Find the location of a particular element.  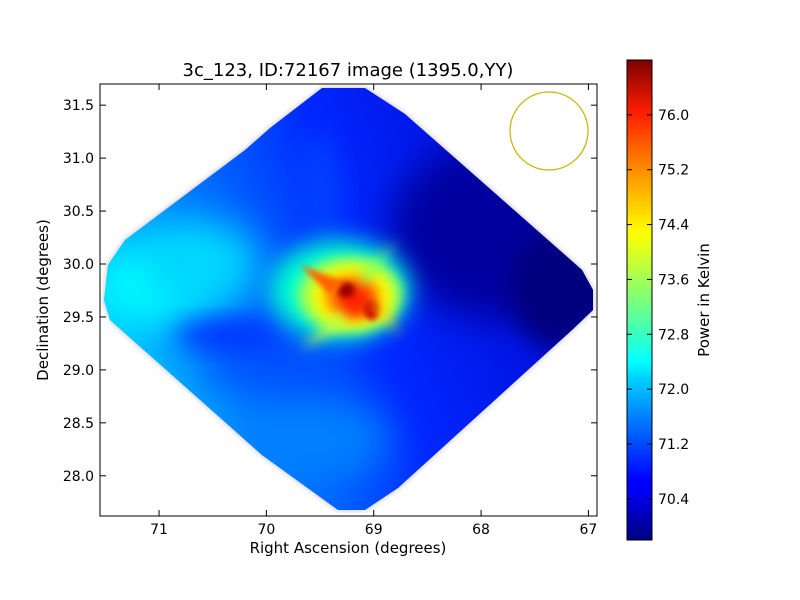

y-tick-label: 30.0 is located at coordinates (78, 265).